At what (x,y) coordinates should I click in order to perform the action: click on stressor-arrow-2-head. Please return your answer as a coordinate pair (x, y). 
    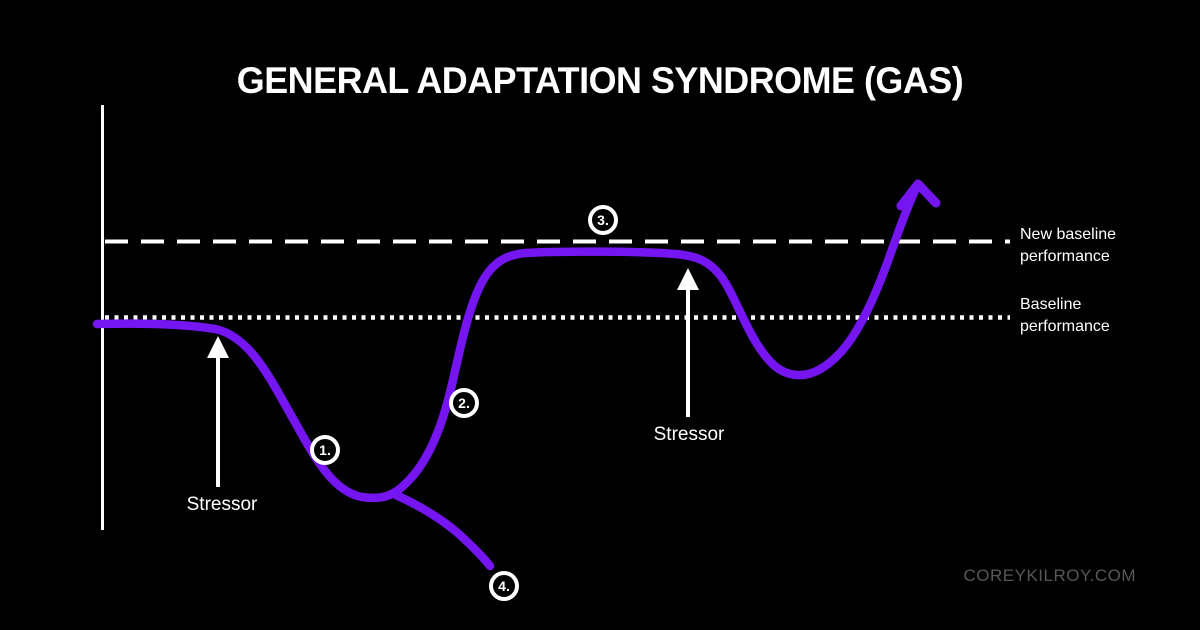
    Looking at the image, I should click on (688, 279).